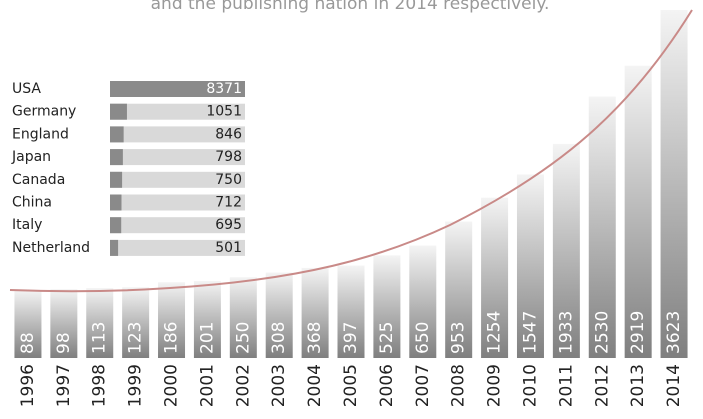 This screenshot has width=703, height=419. What do you see at coordinates (459, 338) in the screenshot?
I see `value-label: 953` at bounding box center [459, 338].